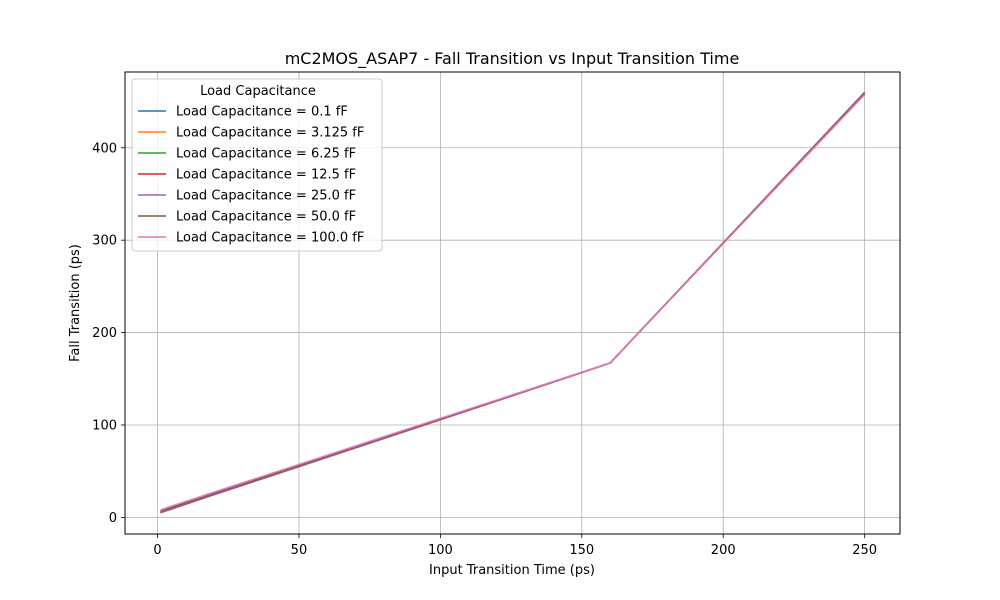  Describe the element at coordinates (104, 148) in the screenshot. I see `y-tick-label: 400` at that location.